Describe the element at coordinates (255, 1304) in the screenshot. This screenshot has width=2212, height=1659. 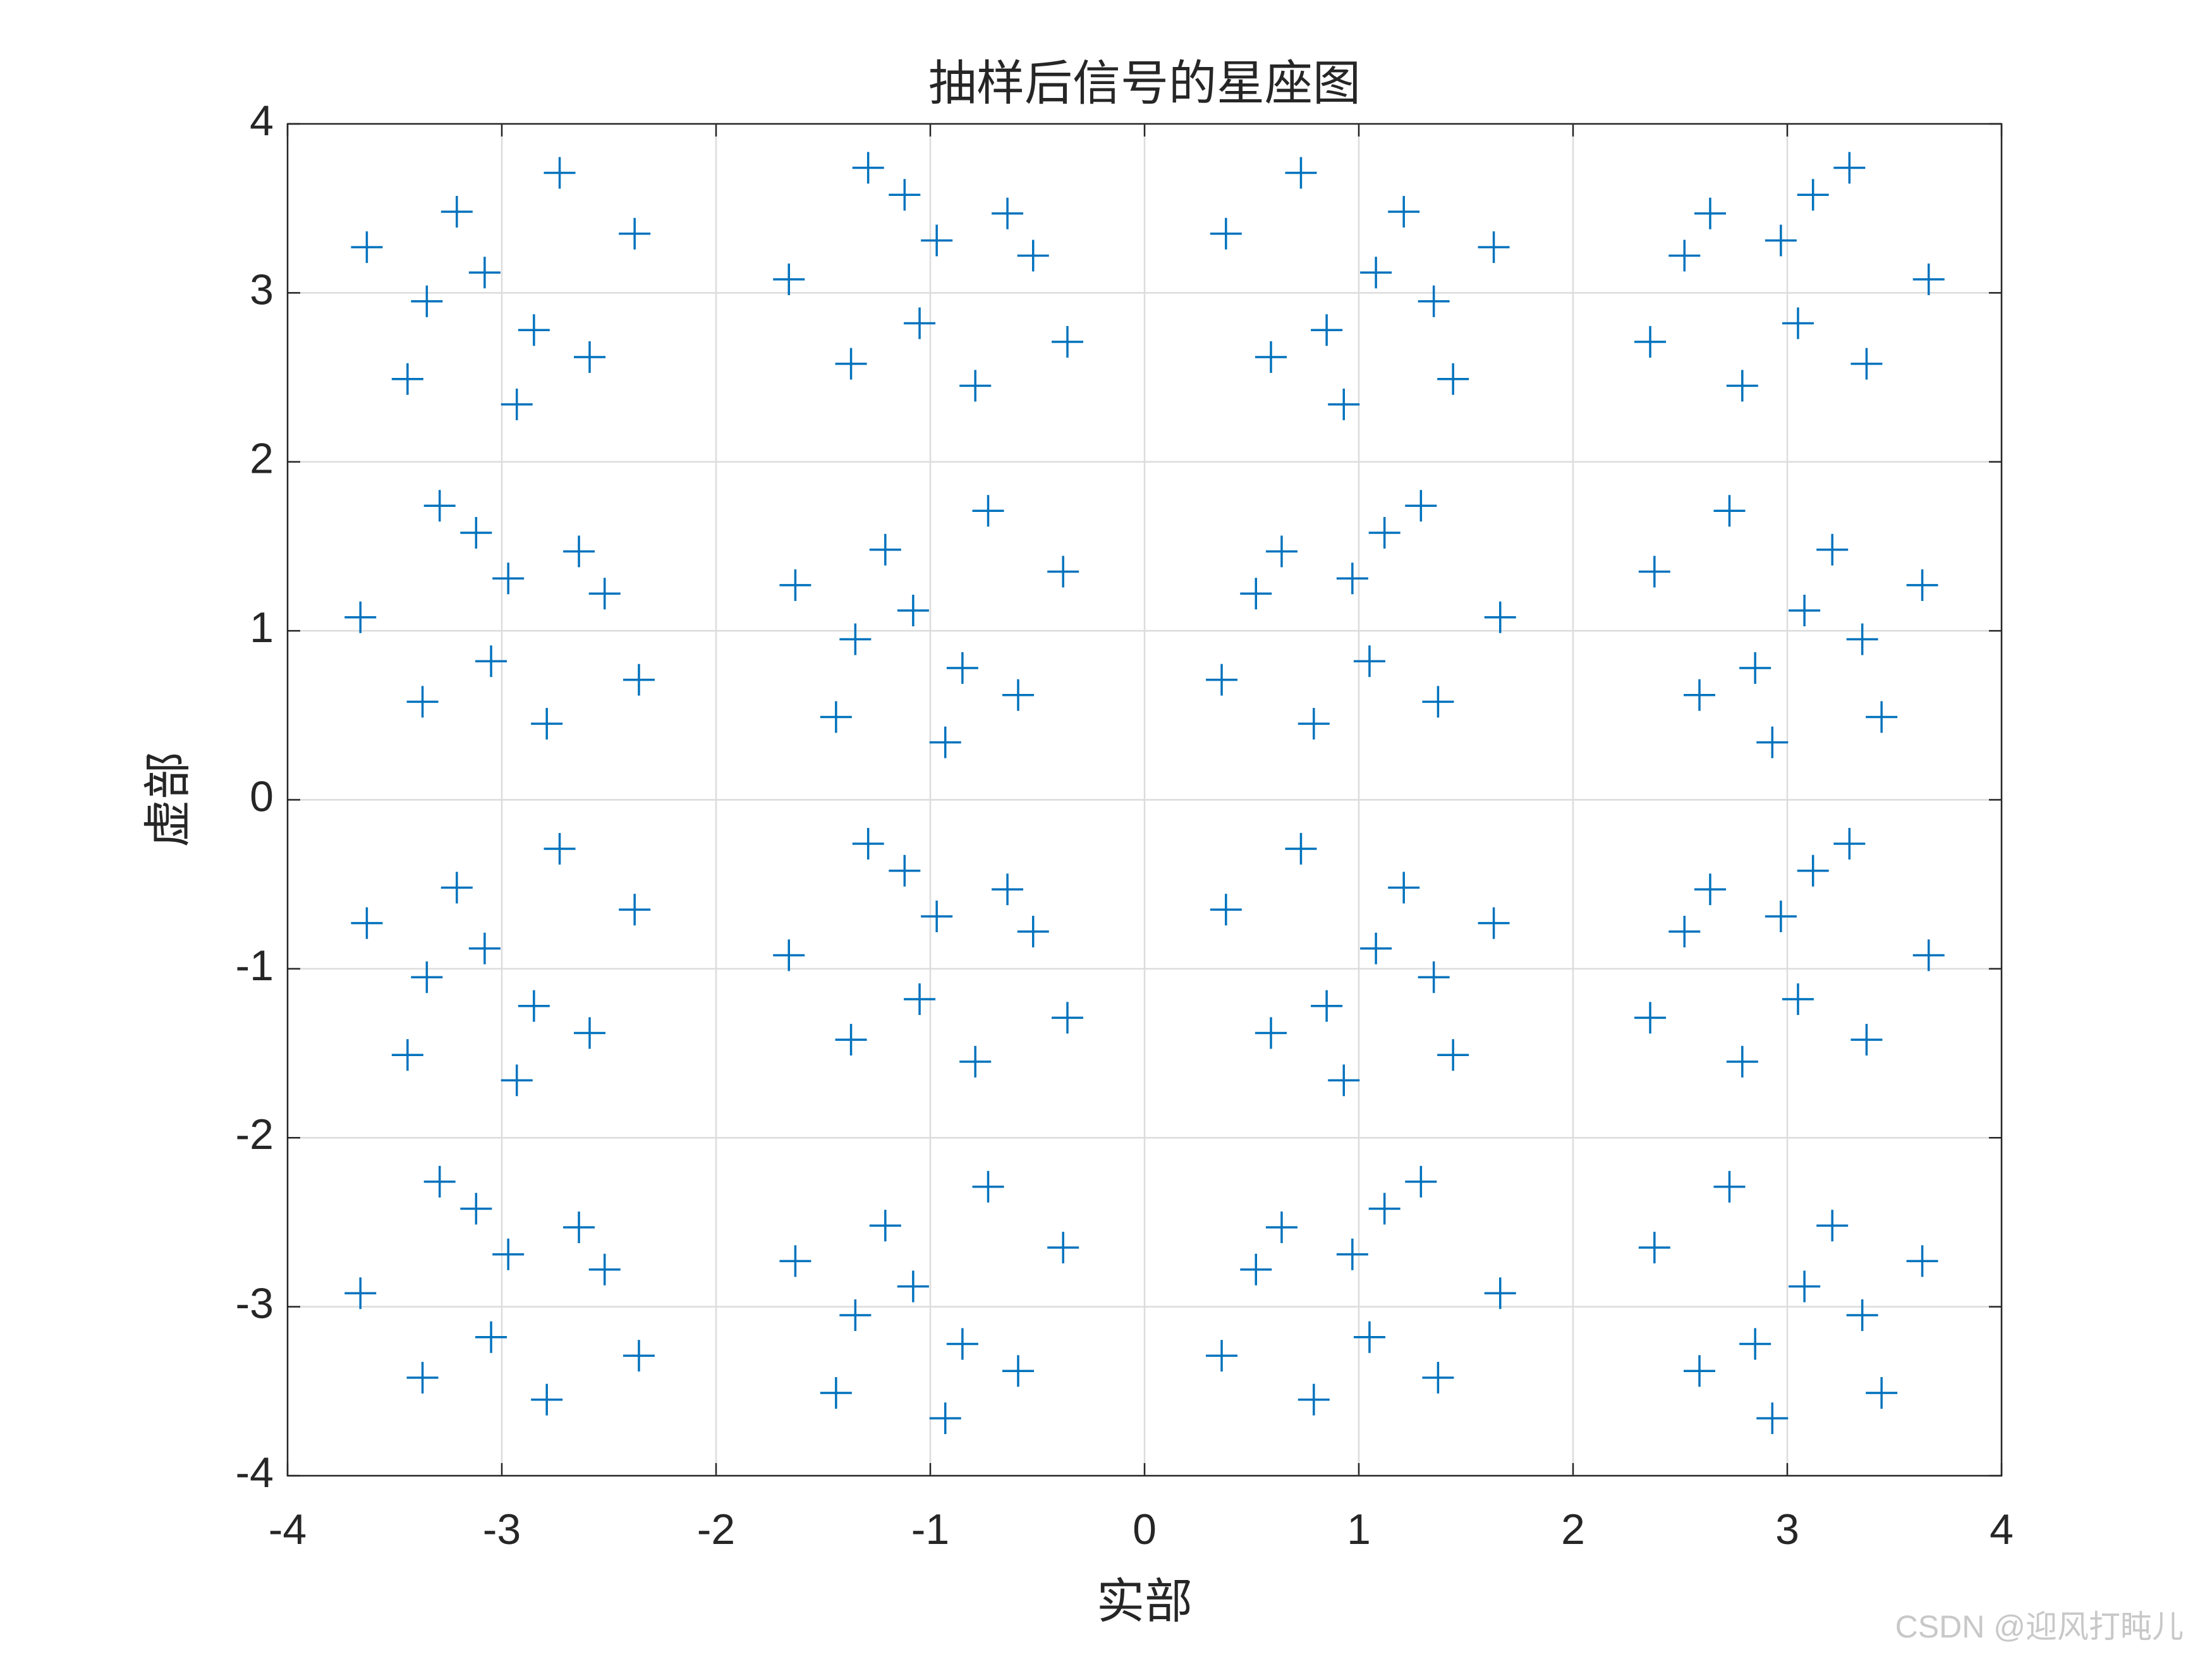
I see `y-tick-label: -3` at that location.